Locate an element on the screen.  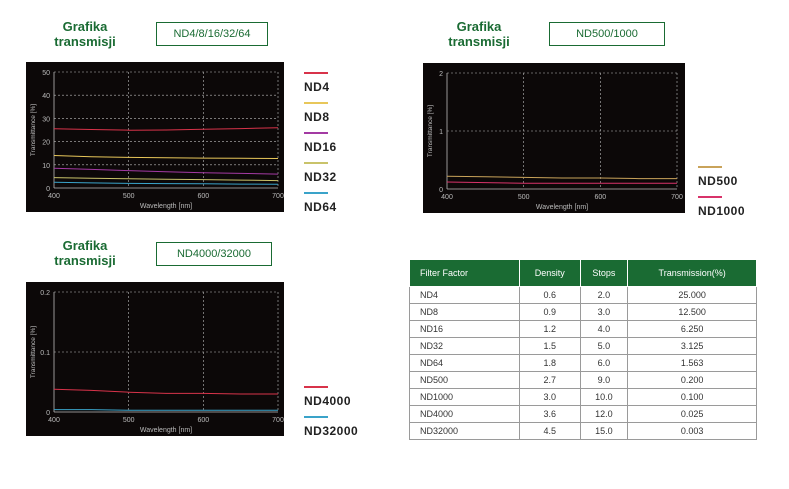
series-line-nd1000 is located at coordinates (561, 182).